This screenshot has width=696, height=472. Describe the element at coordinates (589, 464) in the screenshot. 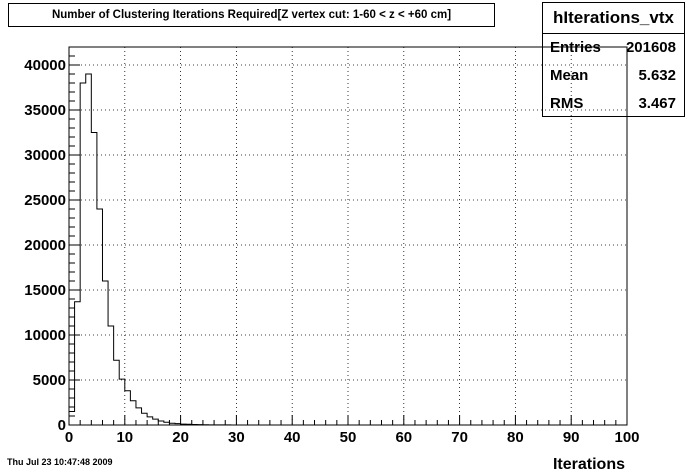

I see `x-axis-title: Iterations` at that location.